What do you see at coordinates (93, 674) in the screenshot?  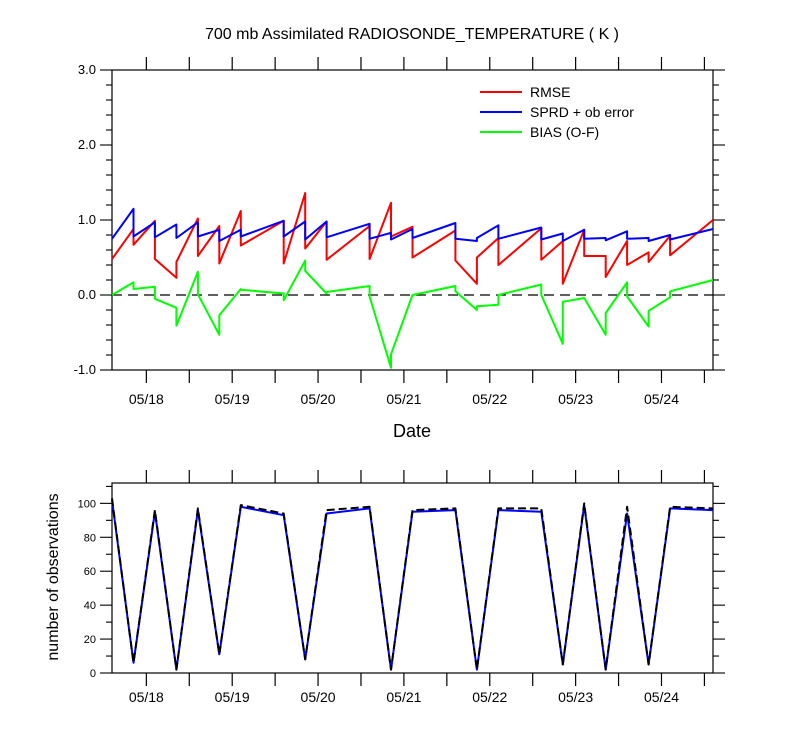 I see `y-tick-label: 0` at bounding box center [93, 674].